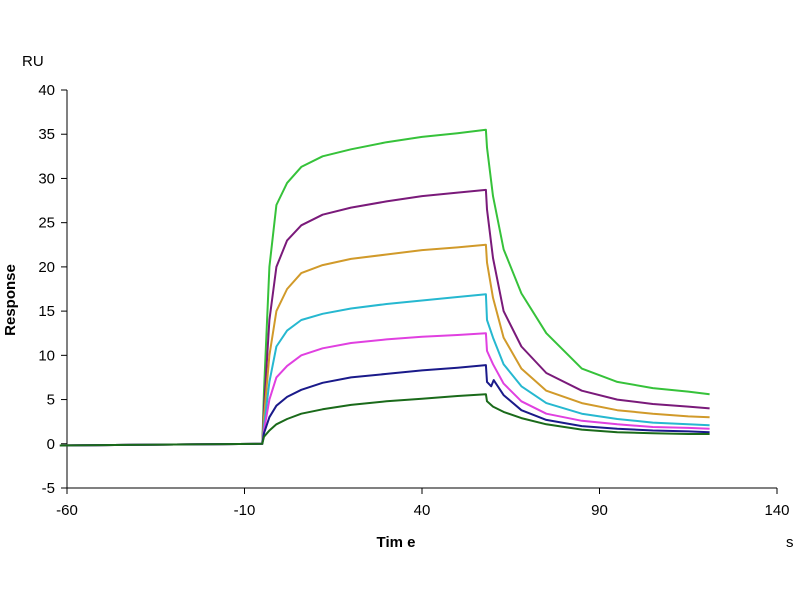 The image size is (800, 600). What do you see at coordinates (46, 90) in the screenshot?
I see `y-tick-label: 40` at bounding box center [46, 90].